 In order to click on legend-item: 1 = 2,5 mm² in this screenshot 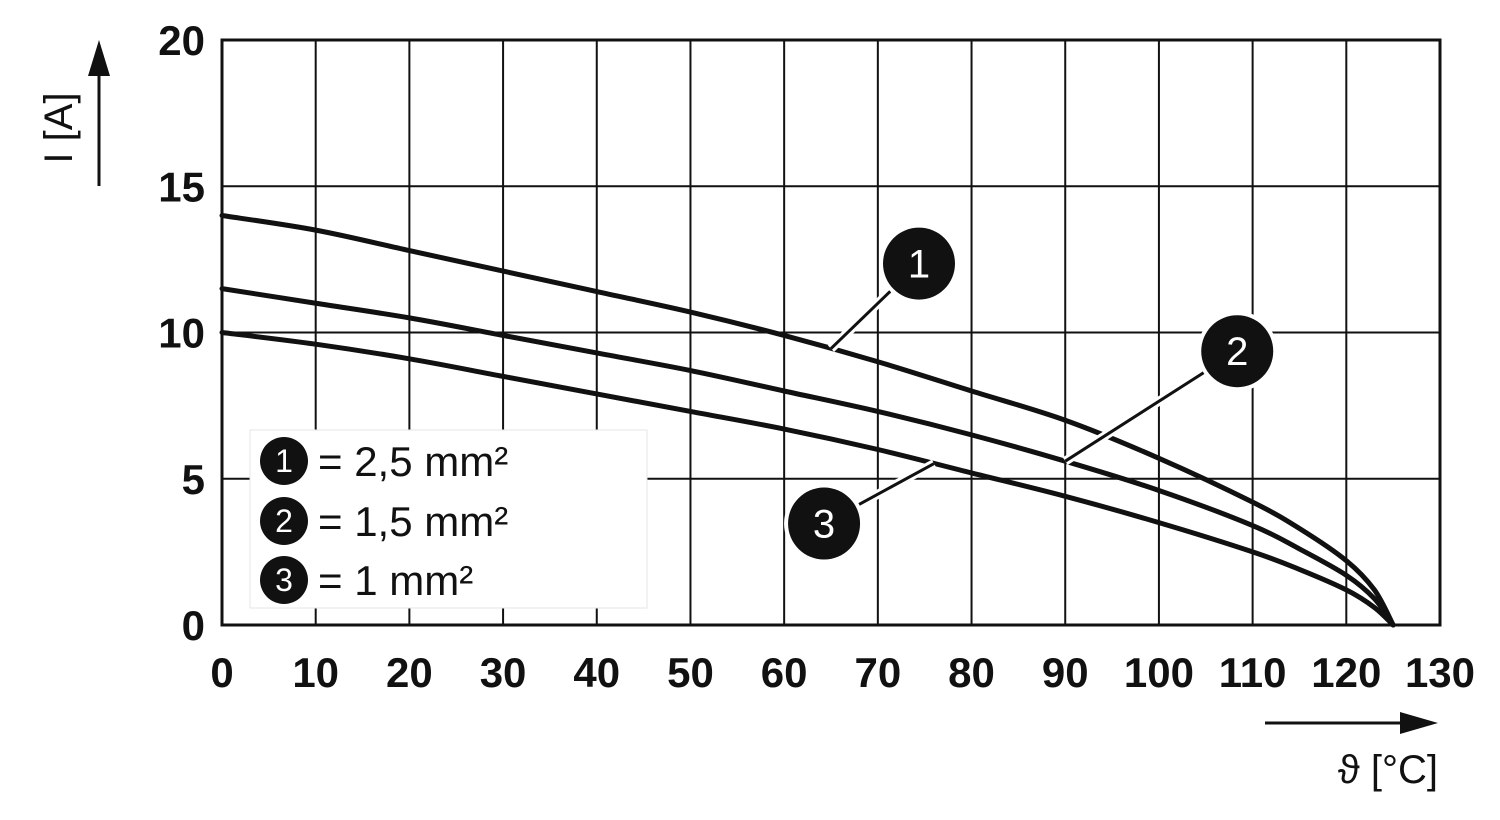, I will do `click(384, 461)`.